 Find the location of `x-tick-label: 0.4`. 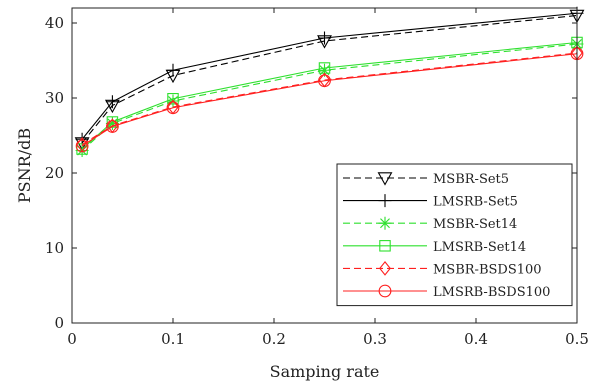

x-tick-label: 0.4 is located at coordinates (476, 339).